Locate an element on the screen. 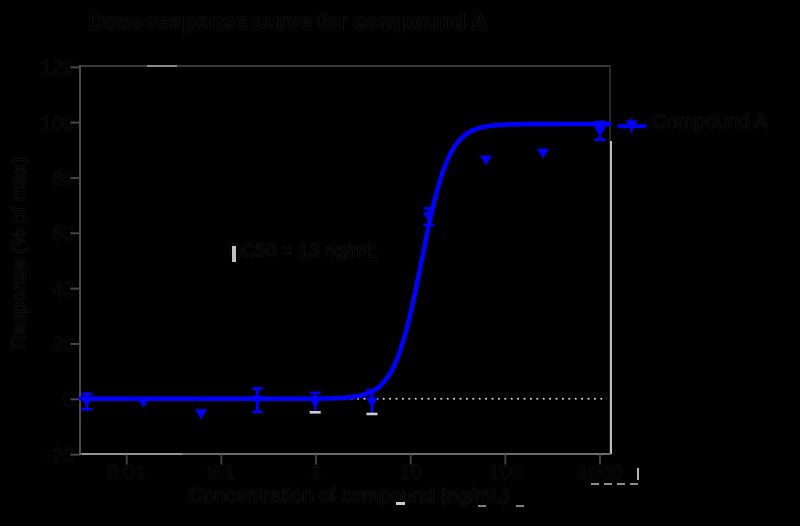 This screenshot has height=526, width=800. y-tick-label: 80 is located at coordinates (62, 178).